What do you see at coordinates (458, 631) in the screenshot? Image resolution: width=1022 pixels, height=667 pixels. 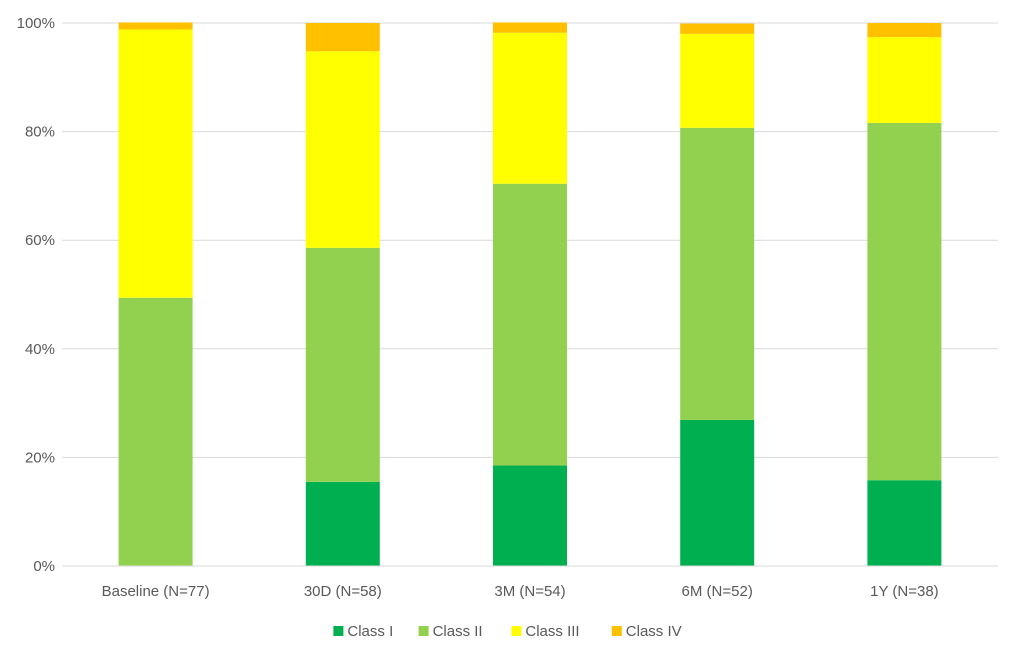 I see `legend-label: Class II` at bounding box center [458, 631].